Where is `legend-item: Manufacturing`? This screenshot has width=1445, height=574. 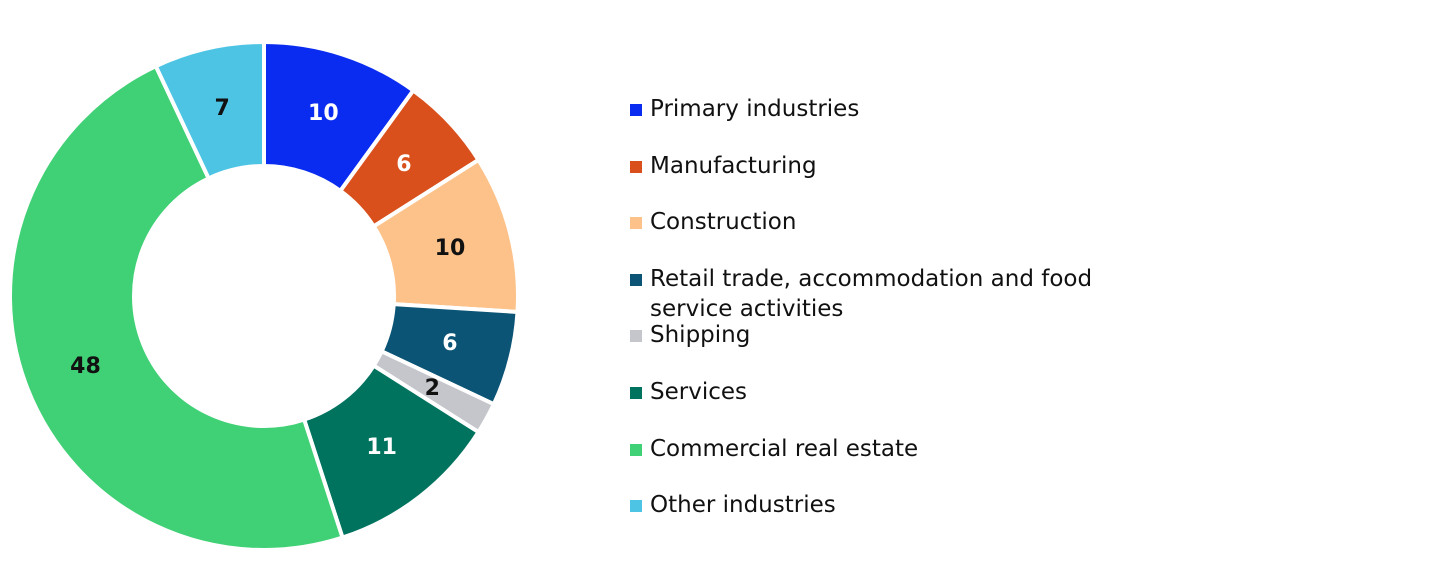
legend-item: Manufacturing is located at coordinates (723, 166).